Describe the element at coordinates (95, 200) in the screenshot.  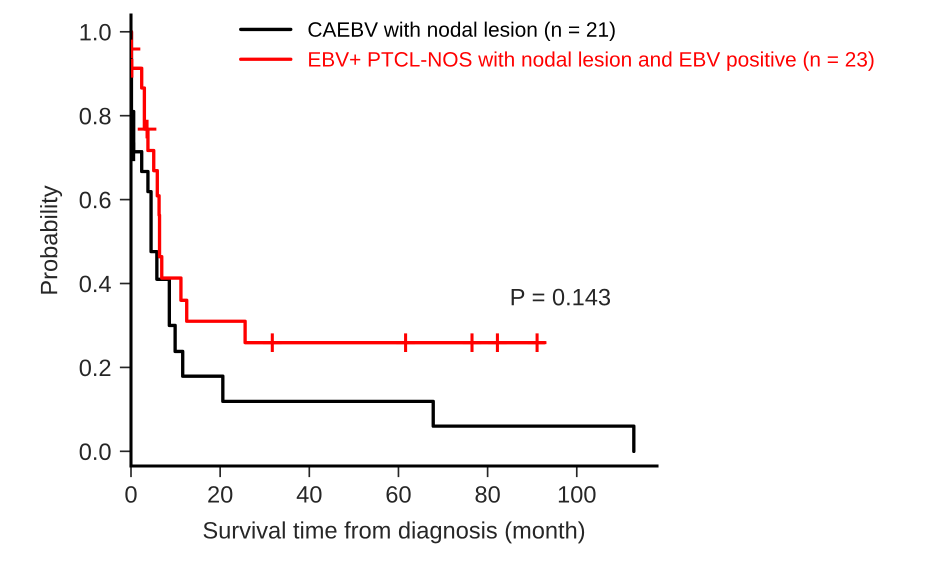
I see `y-tick-label: 0.6` at that location.